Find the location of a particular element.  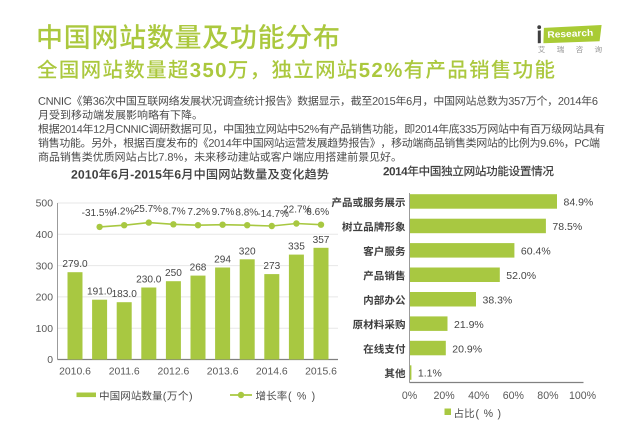

svg-text: 500 is located at coordinates (45, 204).